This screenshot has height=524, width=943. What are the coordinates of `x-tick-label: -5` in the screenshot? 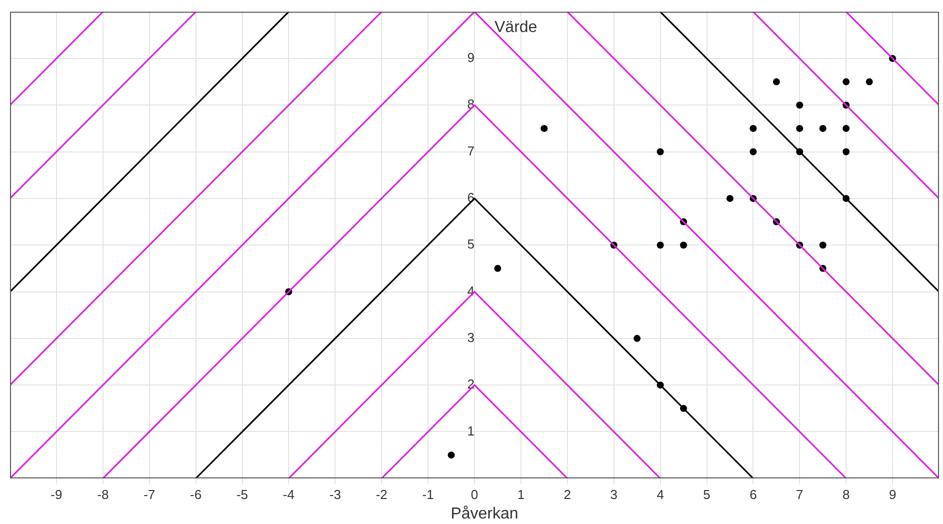 It's located at (242, 494).